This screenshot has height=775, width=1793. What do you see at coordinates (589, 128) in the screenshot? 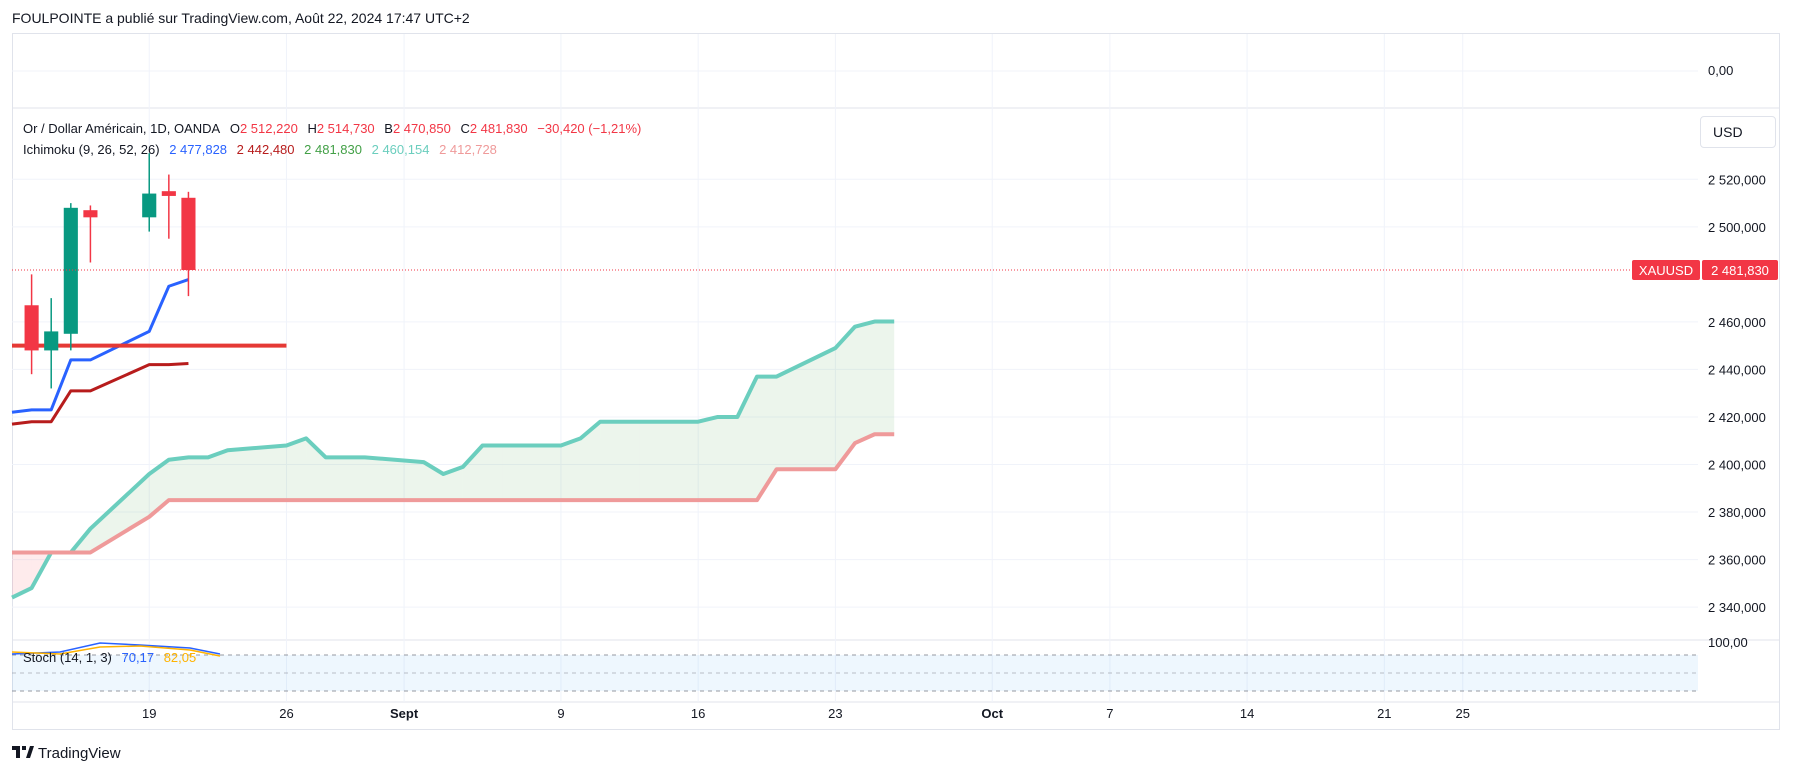
I see `change-value: −30,420 (−1,21%)` at bounding box center [589, 128].